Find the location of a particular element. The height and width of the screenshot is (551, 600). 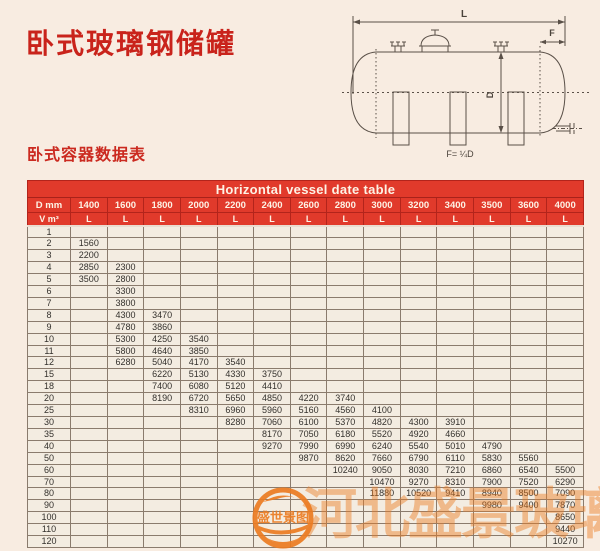

length-cell: 7900 is located at coordinates (492, 482).